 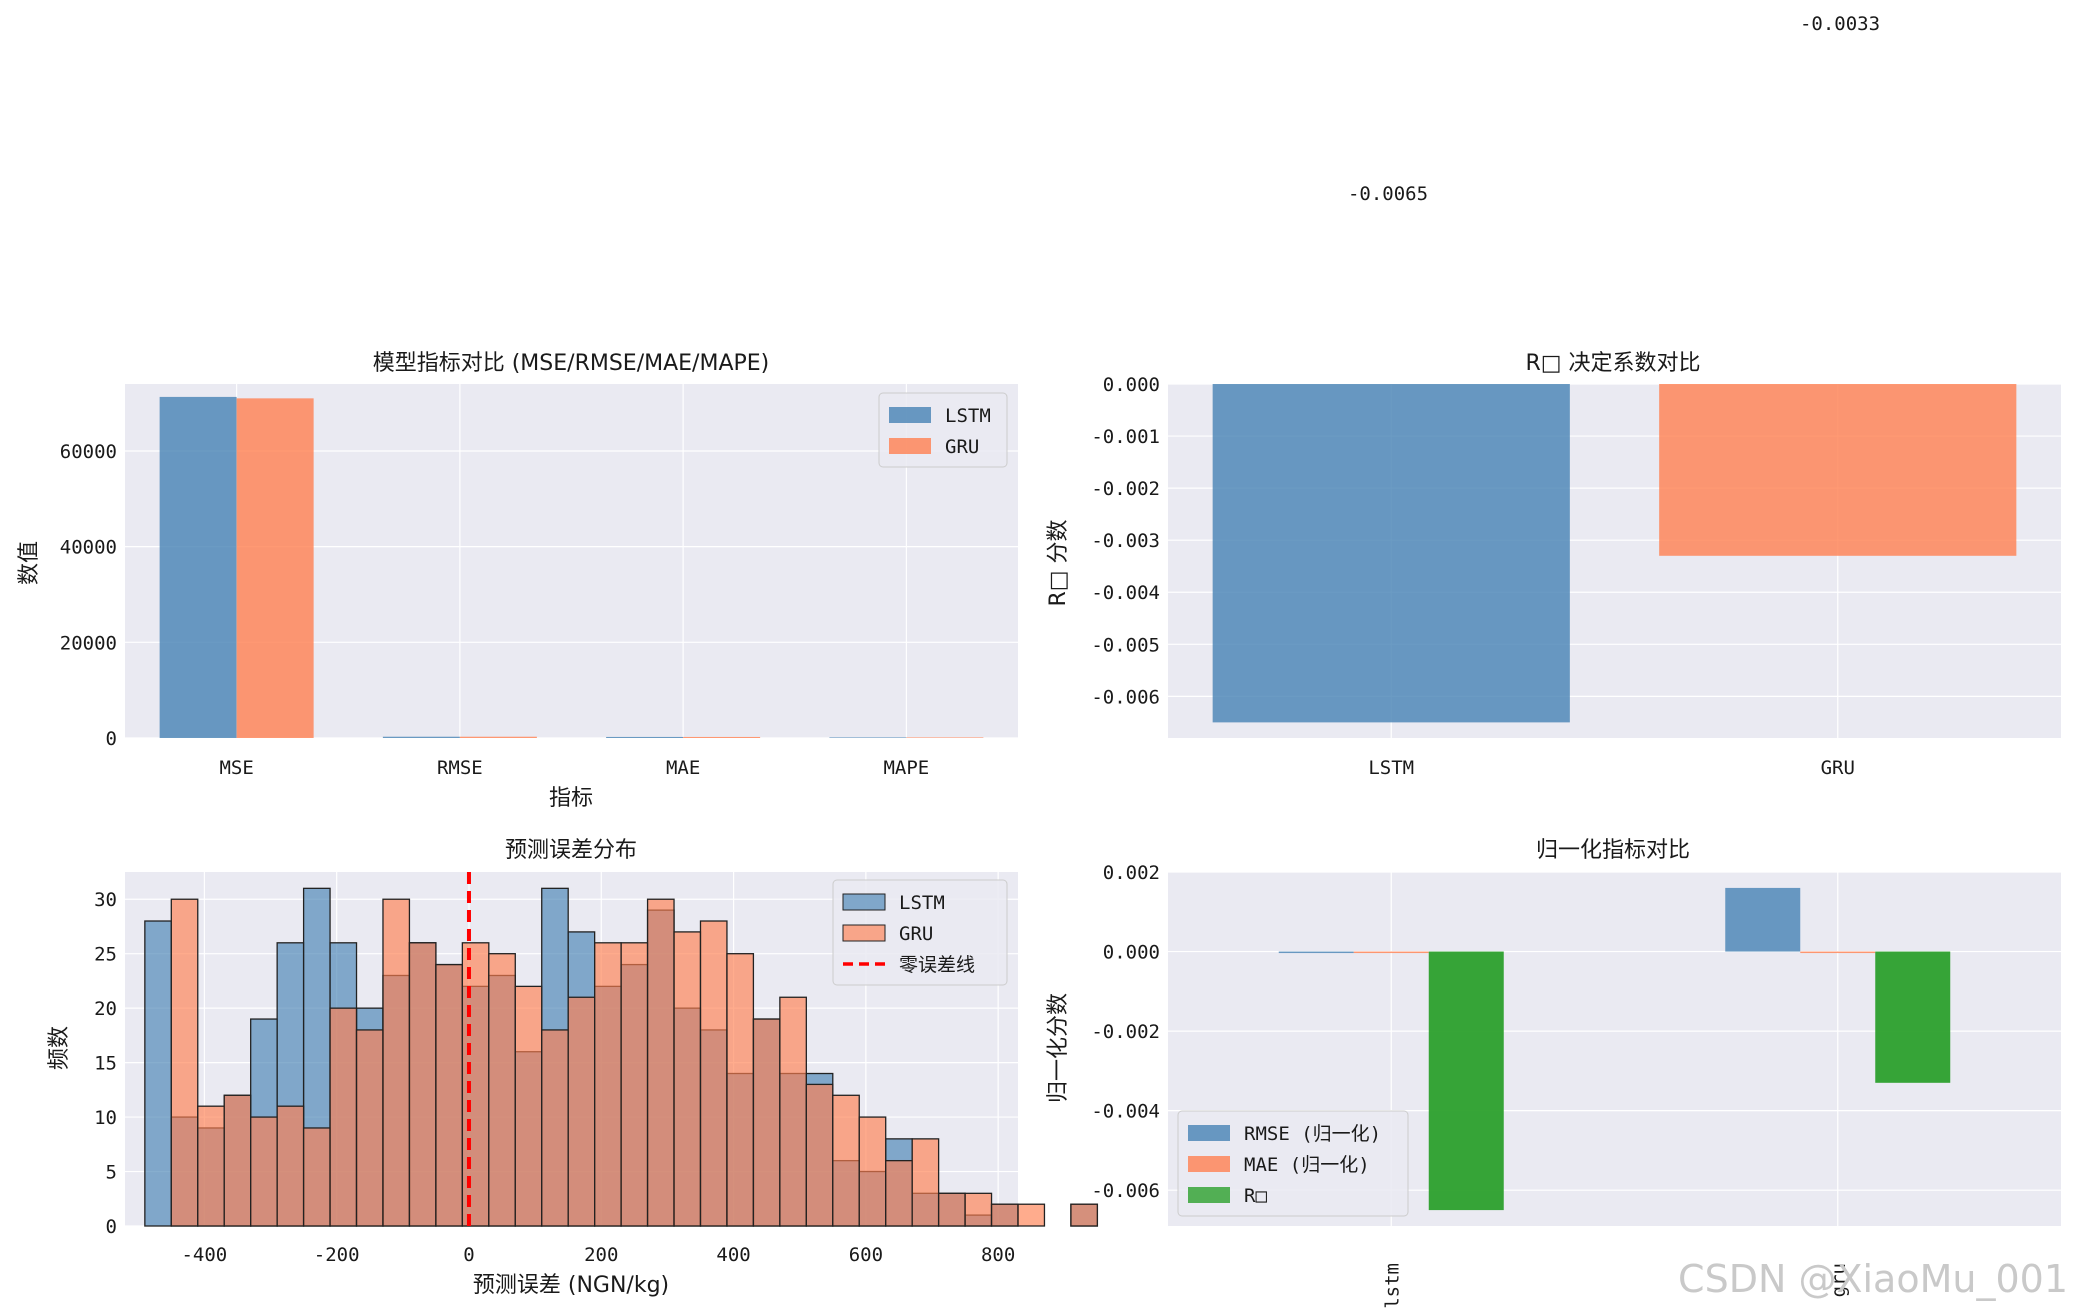 I want to click on hist-bar-lstm, so click(x=158, y=1073).